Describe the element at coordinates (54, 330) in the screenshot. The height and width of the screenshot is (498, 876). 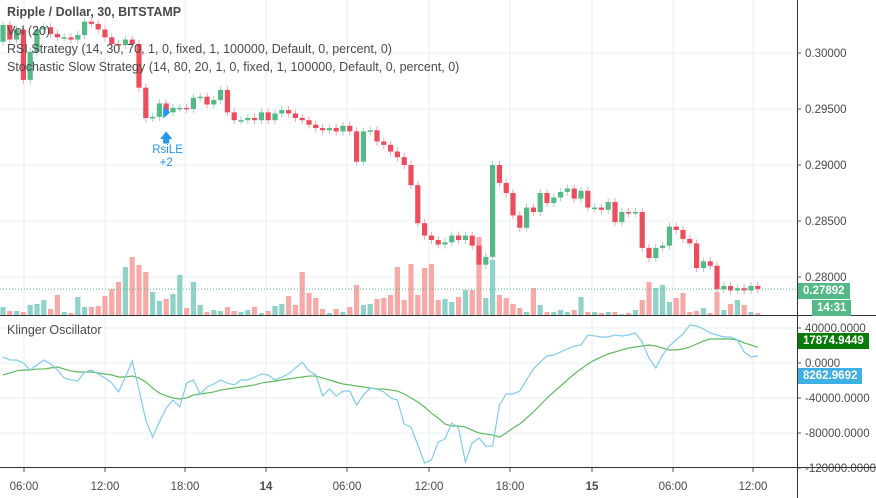
I see `klinger-oscillator-legend: Klinger Oscillator` at that location.